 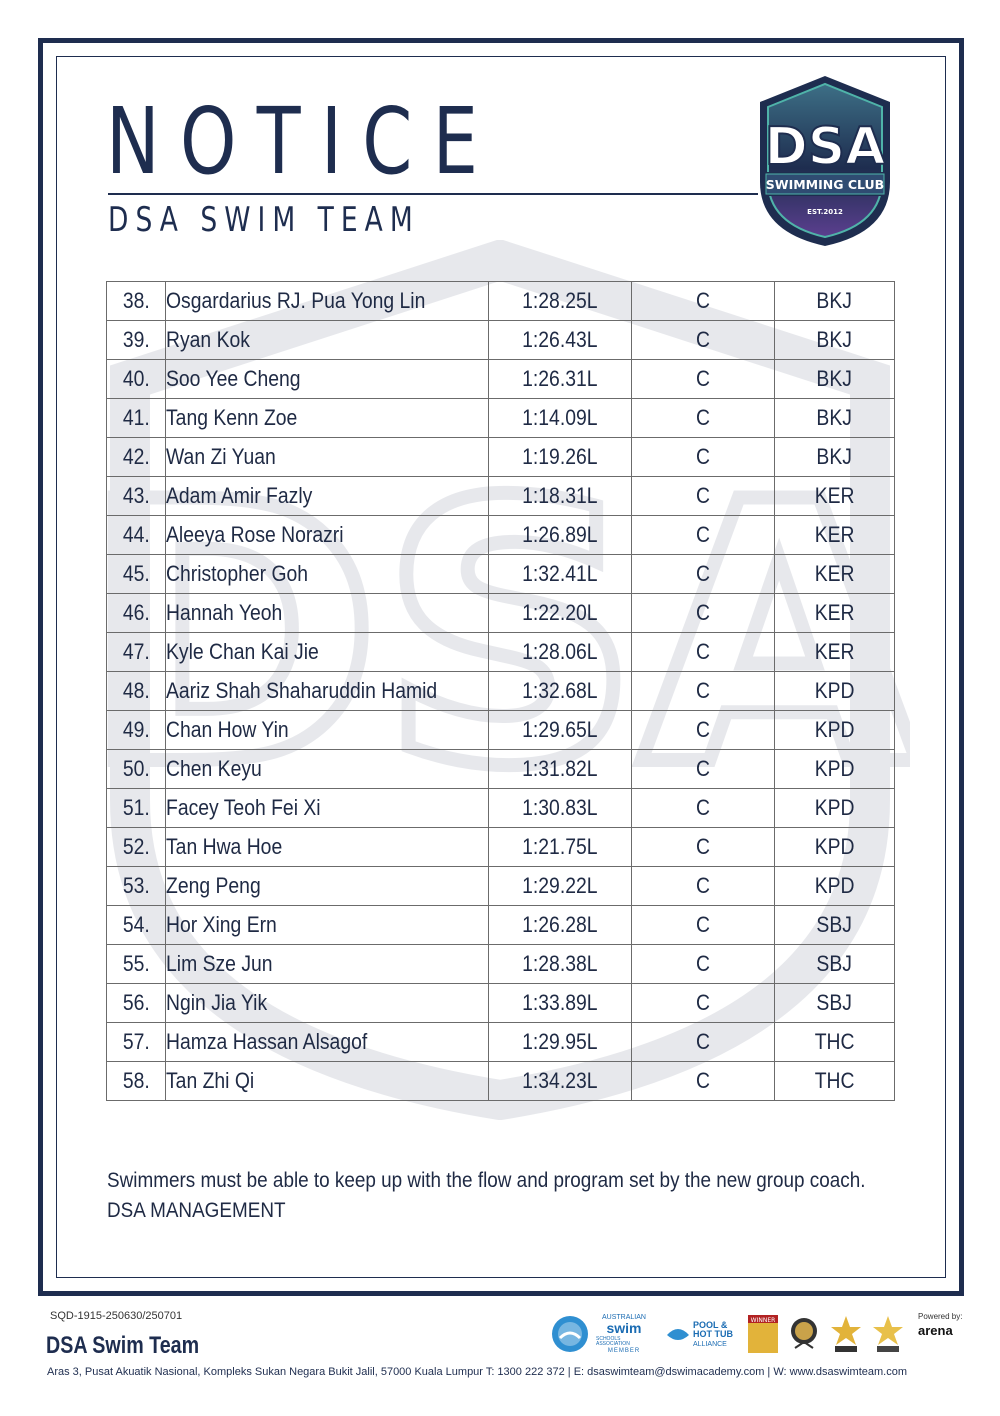 I want to click on qualifying-time-cell: 1:19.26L, so click(x=560, y=457).